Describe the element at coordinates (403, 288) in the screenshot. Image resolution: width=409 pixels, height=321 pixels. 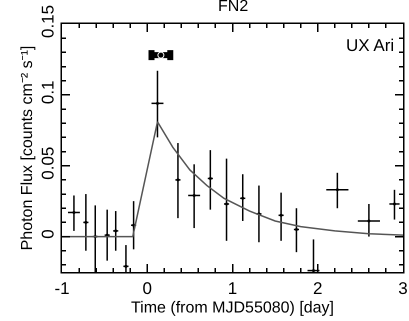
I see `x-tick-label: 3` at that location.